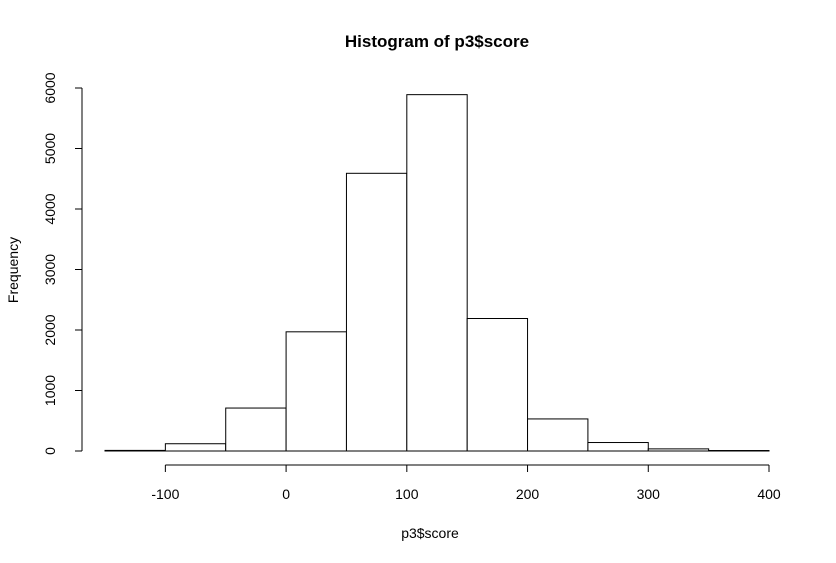 This screenshot has width=836, height=563. I want to click on y-tick-label: 0, so click(50, 451).